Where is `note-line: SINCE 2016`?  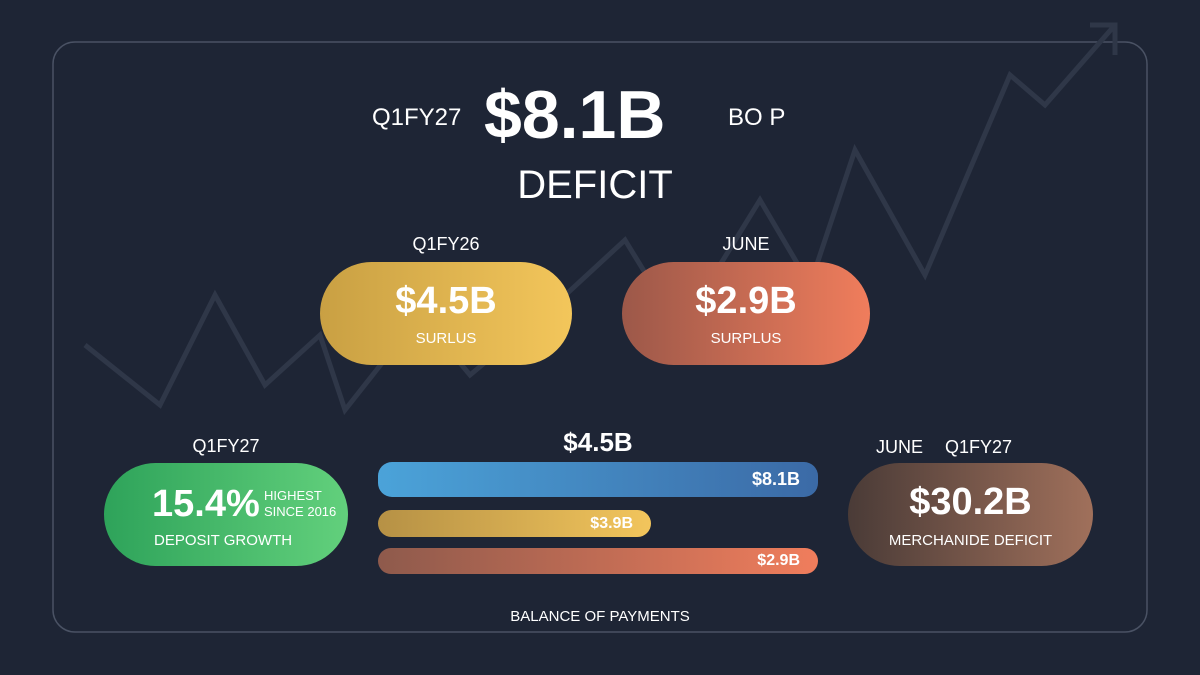 note-line: SINCE 2016 is located at coordinates (300, 511).